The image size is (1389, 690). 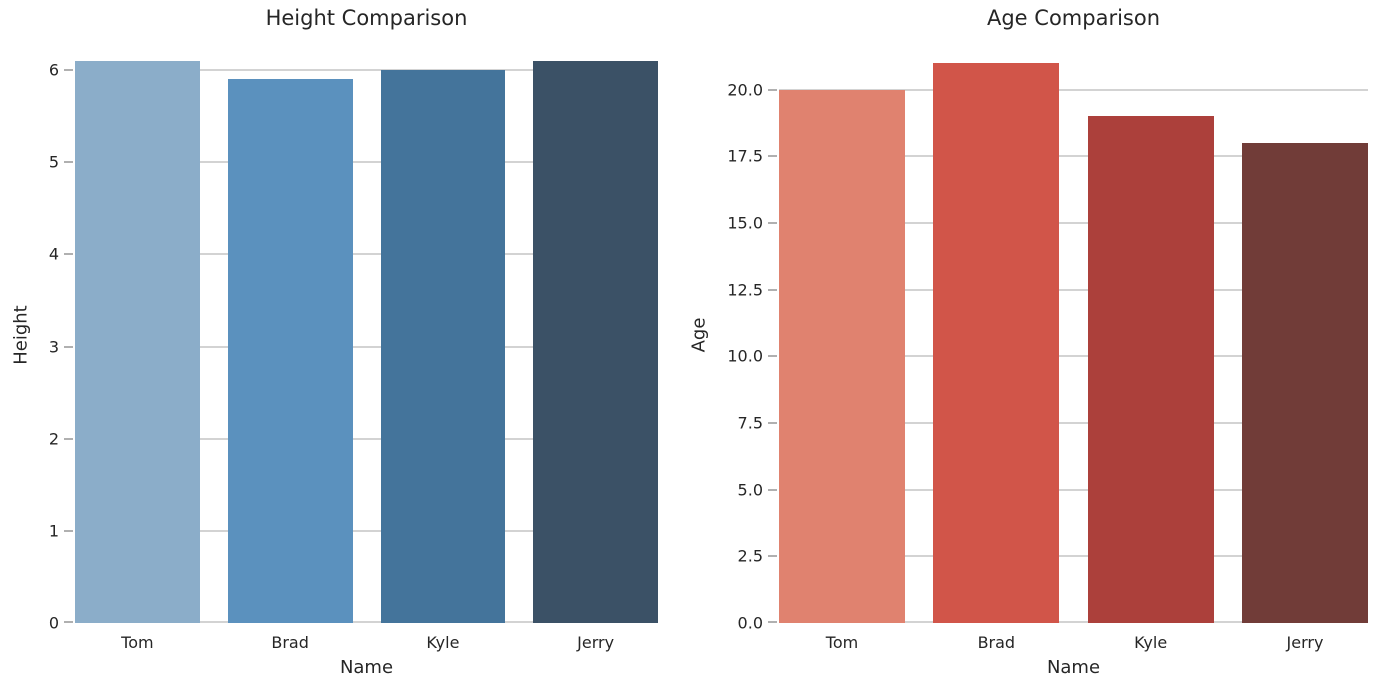 What do you see at coordinates (745, 223) in the screenshot?
I see `y-tick-label: 15.0` at bounding box center [745, 223].